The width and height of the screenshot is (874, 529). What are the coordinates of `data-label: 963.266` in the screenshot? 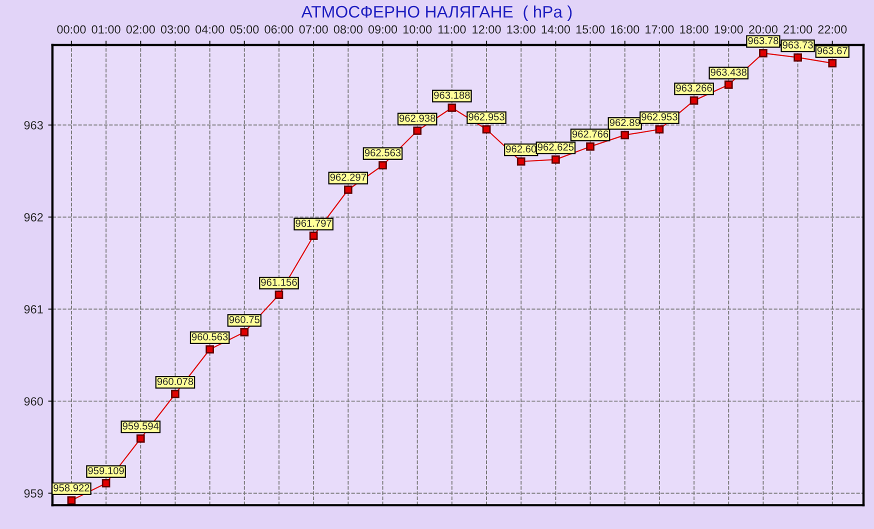 It's located at (694, 88).